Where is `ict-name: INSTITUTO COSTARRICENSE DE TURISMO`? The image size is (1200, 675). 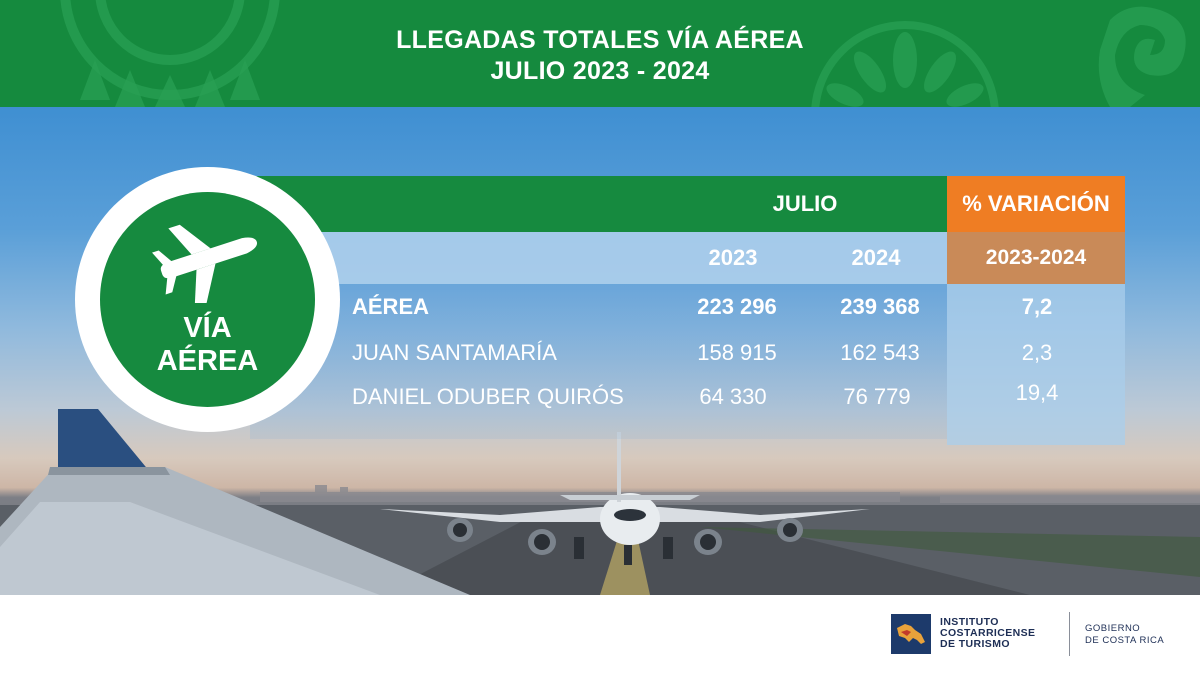 ict-name: INSTITUTO COSTARRICENSE DE TURISMO is located at coordinates (987, 633).